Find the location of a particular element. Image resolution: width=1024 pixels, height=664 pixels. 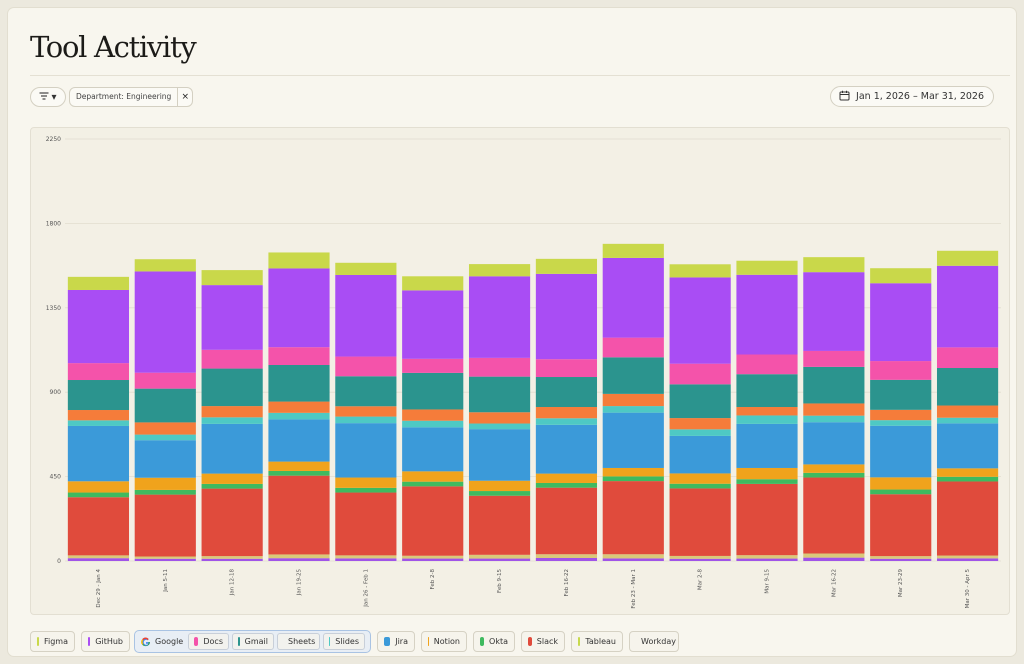

legend-item-sheets: Sheets is located at coordinates (298, 641).